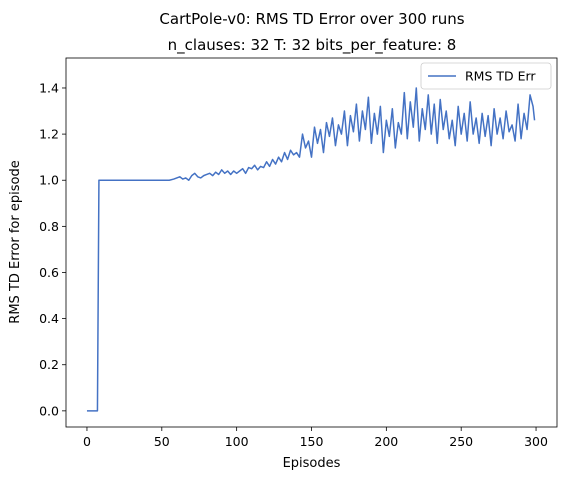  Describe the element at coordinates (237, 441) in the screenshot. I see `x-tick-label-2: 100` at that location.